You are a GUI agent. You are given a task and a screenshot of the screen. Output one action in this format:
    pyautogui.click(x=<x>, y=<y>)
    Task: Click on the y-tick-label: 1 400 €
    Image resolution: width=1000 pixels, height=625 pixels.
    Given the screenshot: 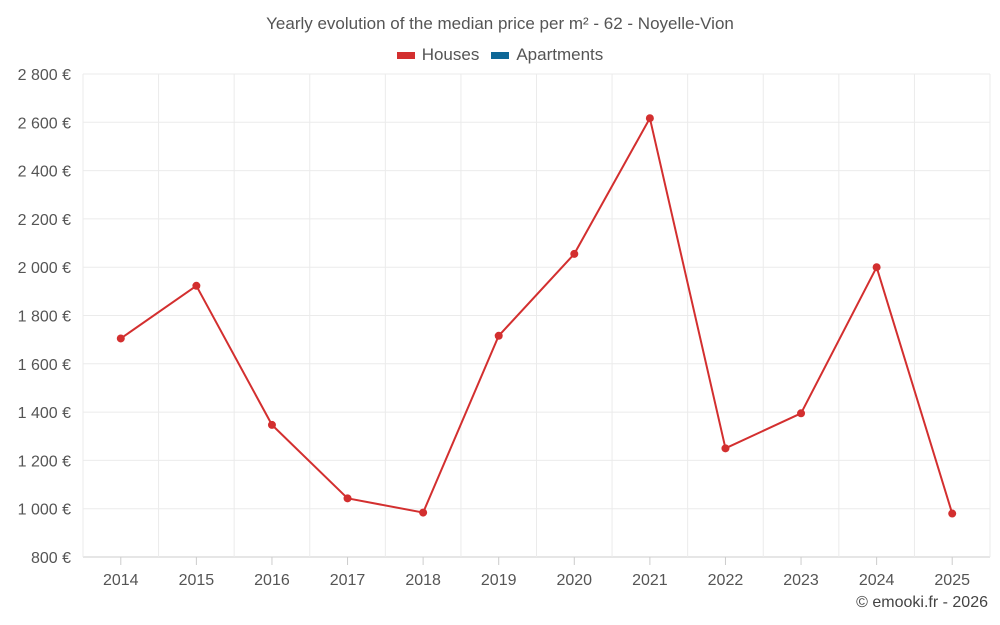 What is the action you would take?
    pyautogui.click(x=44, y=413)
    